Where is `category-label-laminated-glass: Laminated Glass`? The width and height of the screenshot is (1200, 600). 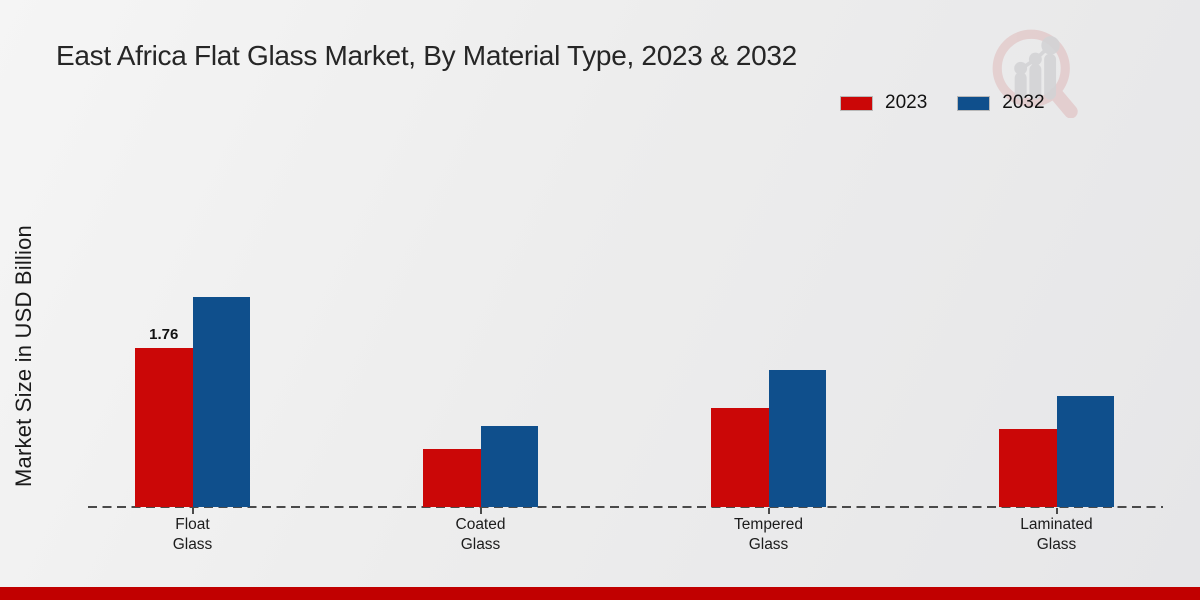 category-label-laminated-glass: Laminated Glass is located at coordinates (1056, 534).